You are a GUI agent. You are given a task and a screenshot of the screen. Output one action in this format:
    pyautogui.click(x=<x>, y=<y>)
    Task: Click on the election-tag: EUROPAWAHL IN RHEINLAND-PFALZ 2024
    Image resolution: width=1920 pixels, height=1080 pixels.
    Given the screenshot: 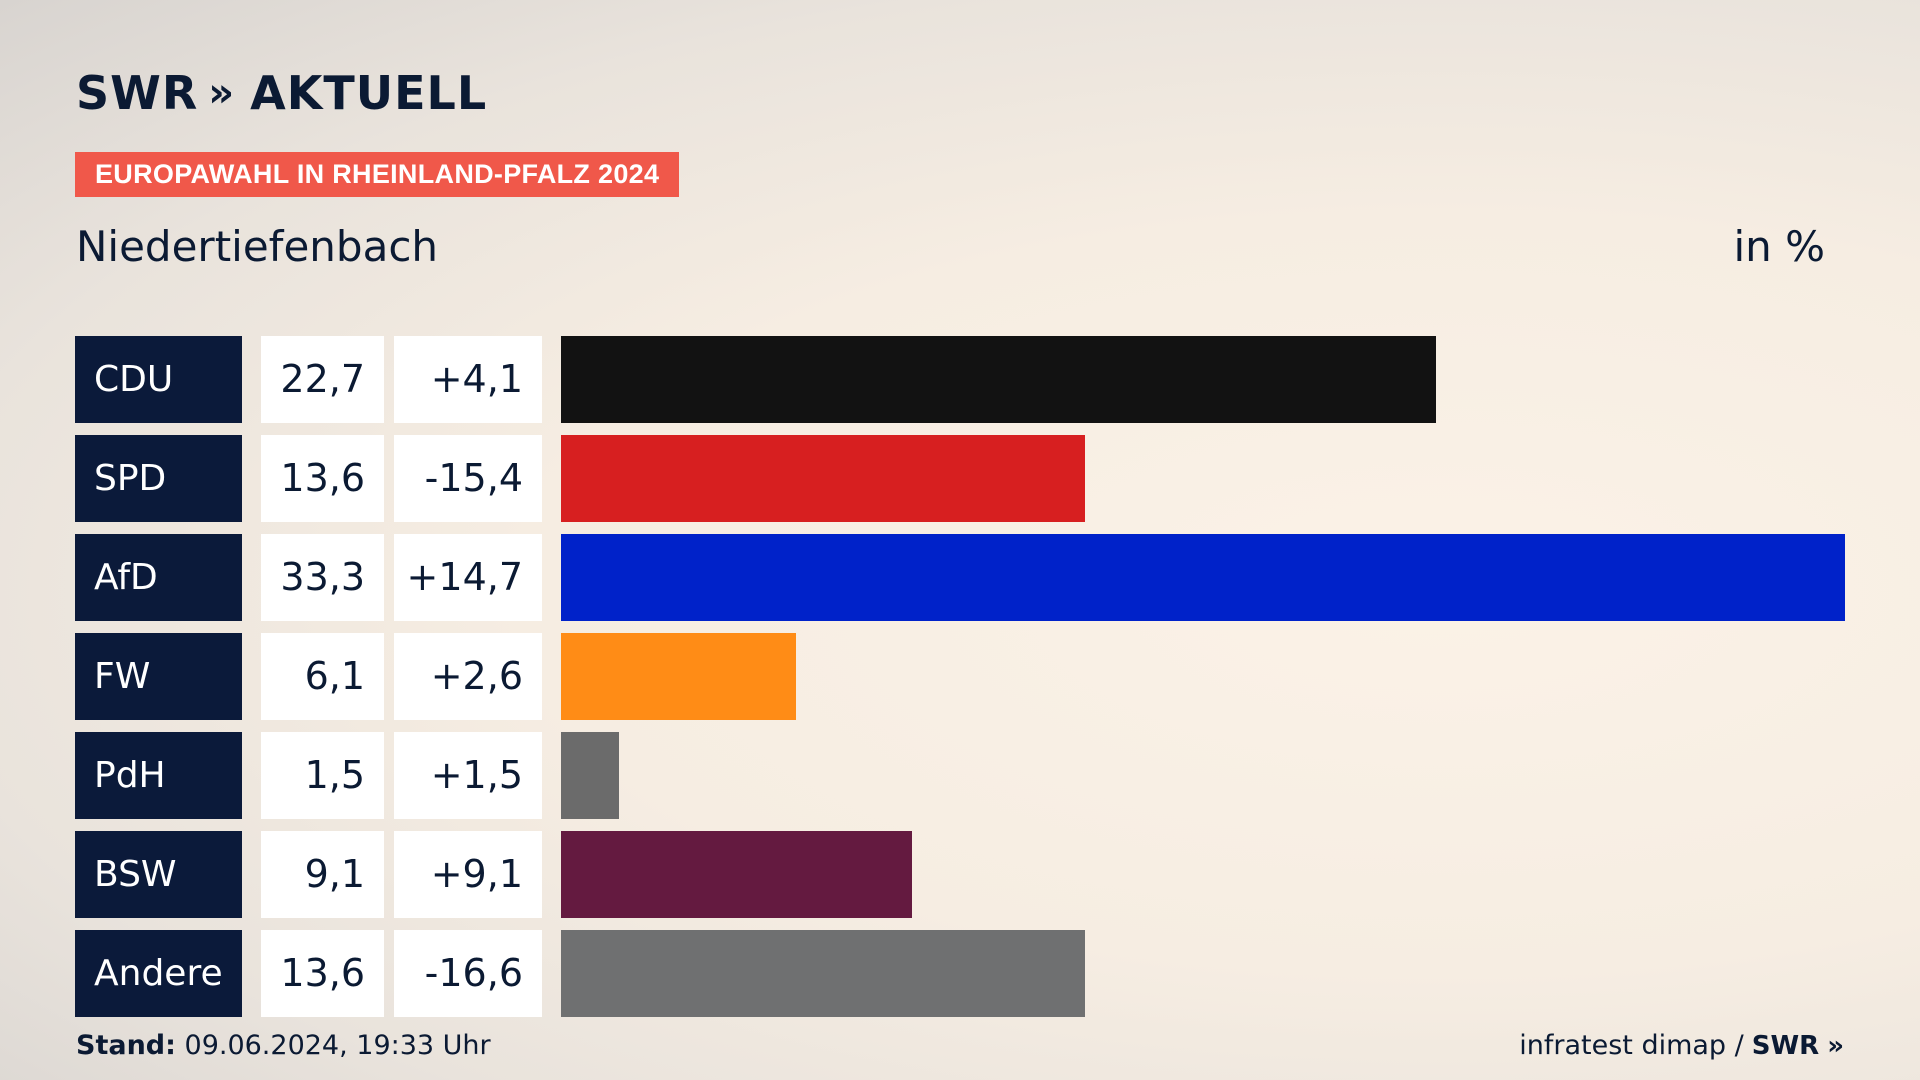 What is the action you would take?
    pyautogui.click(x=377, y=174)
    